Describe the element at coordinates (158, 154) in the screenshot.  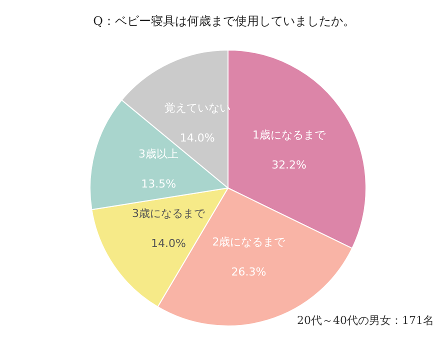
I see `slice-label: 3歳以上` at that location.